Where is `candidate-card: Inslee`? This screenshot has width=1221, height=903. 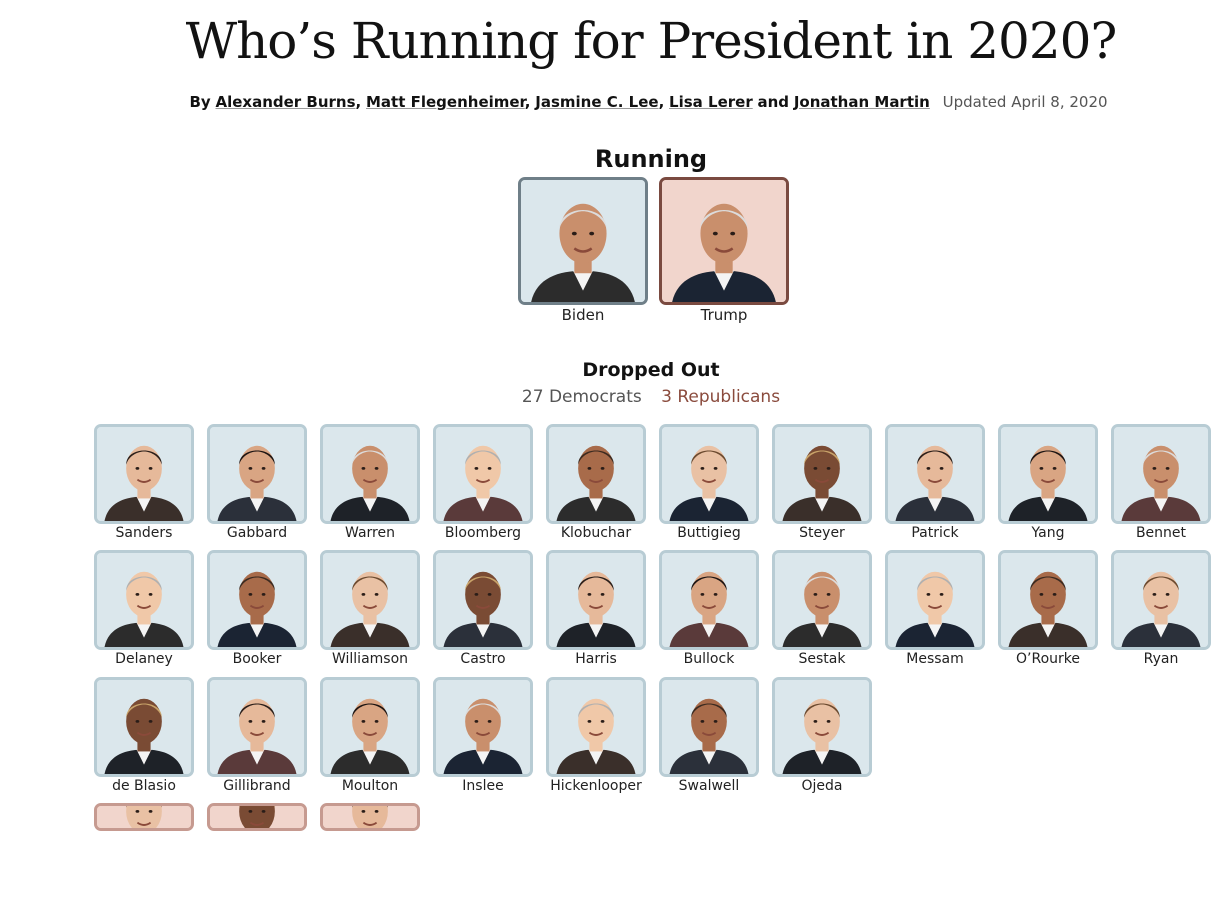
candidate-card: Inslee is located at coordinates (483, 735).